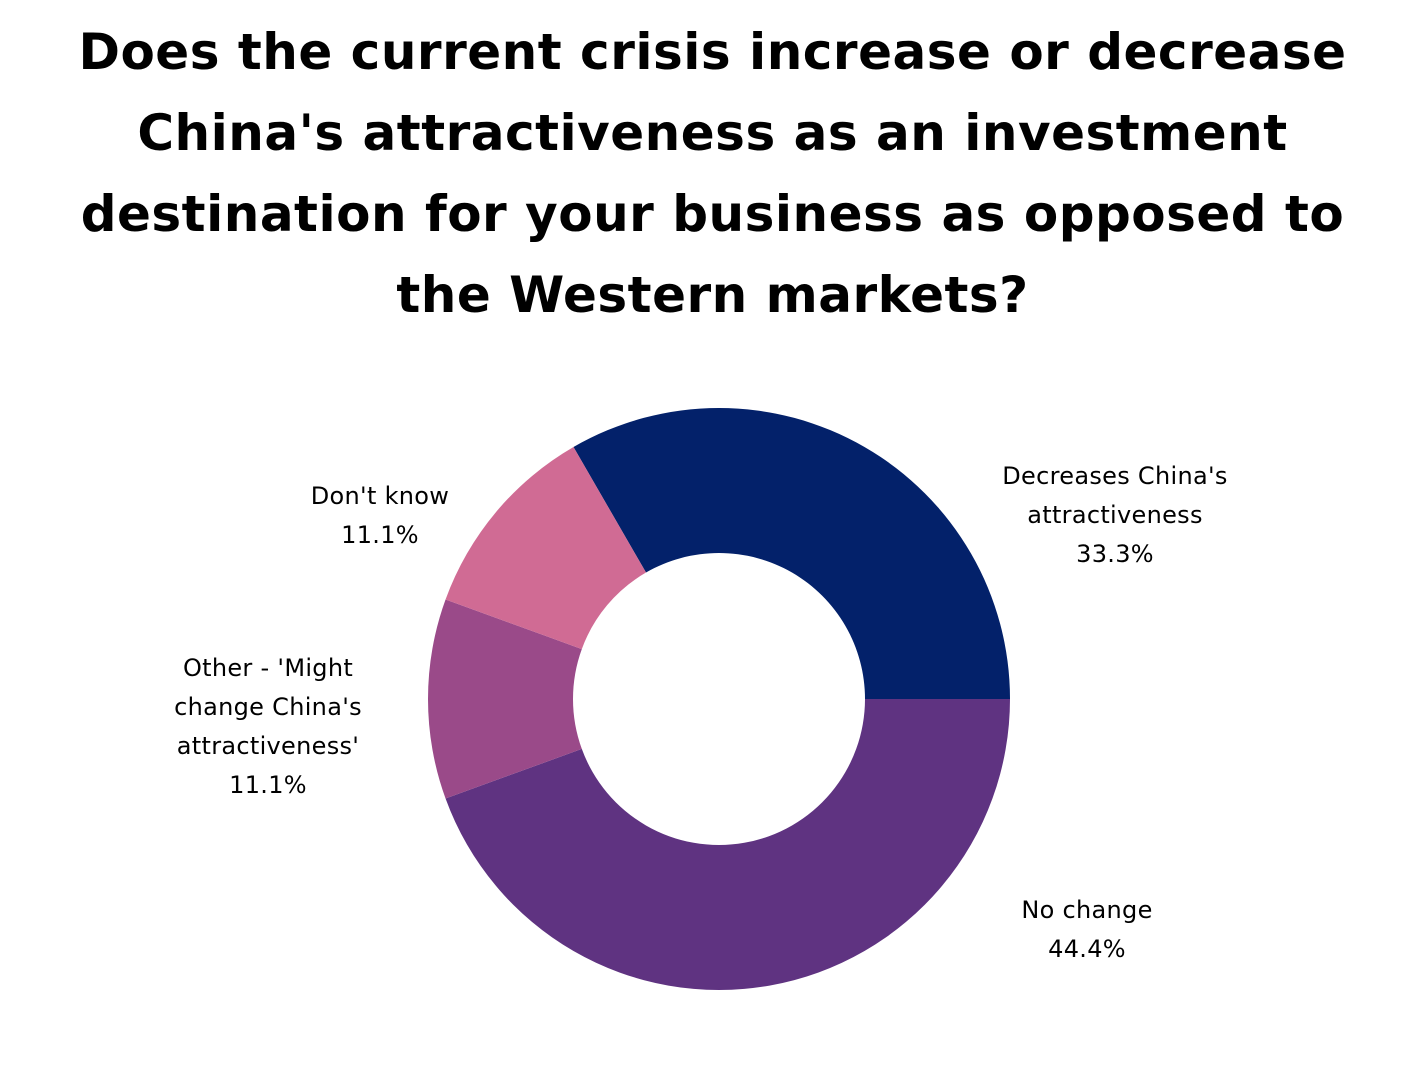 The width and height of the screenshot is (1425, 1075). I want to click on slice-label: No change 44.4%, so click(1086, 929).